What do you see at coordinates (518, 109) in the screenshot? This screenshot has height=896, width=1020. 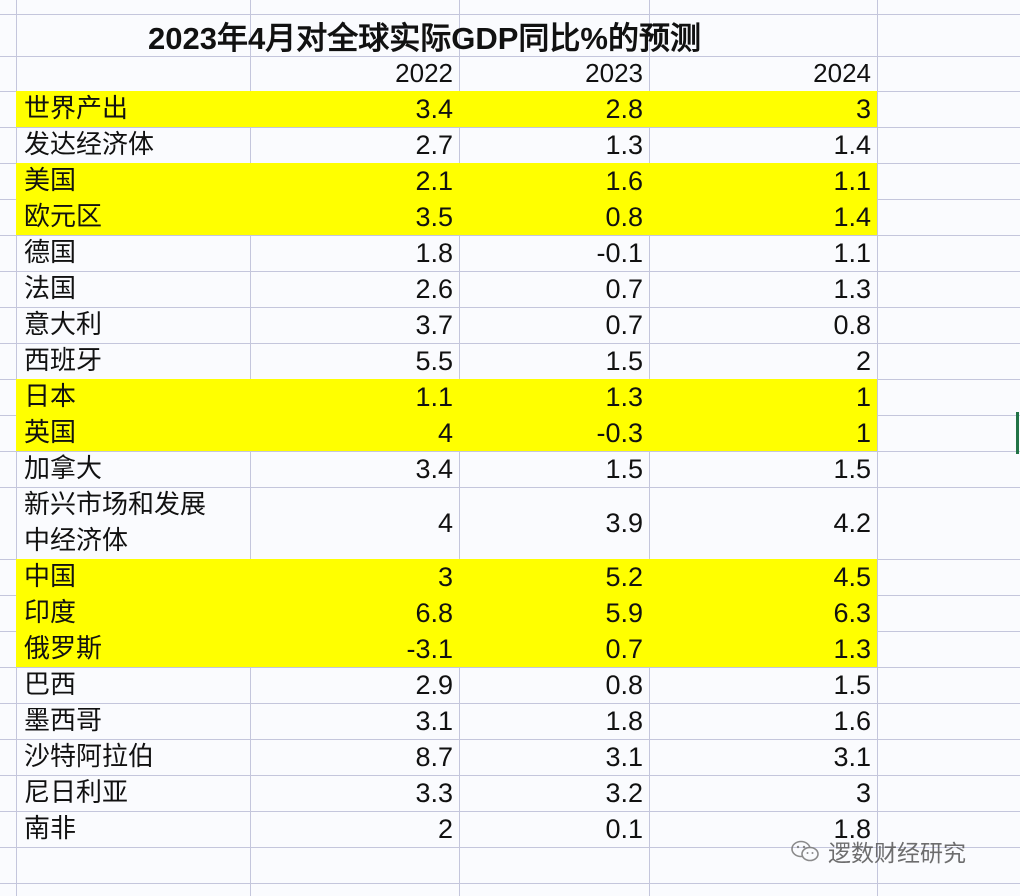 I see `table-row: 世界产出 3.4 2.8 3` at bounding box center [518, 109].